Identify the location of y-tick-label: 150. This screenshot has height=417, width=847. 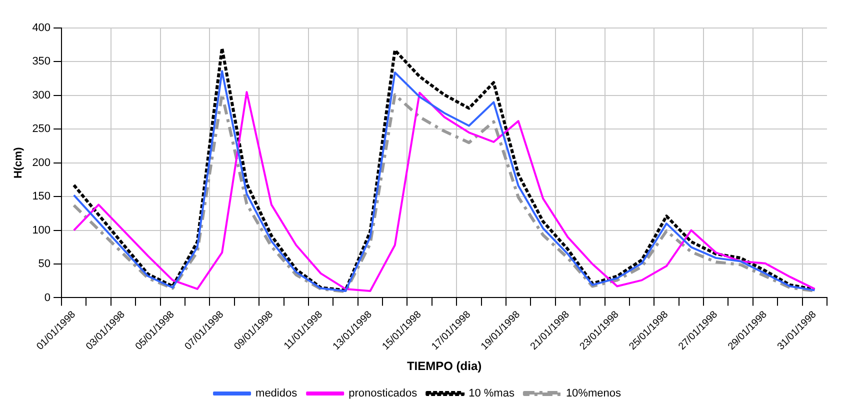
(41, 196).